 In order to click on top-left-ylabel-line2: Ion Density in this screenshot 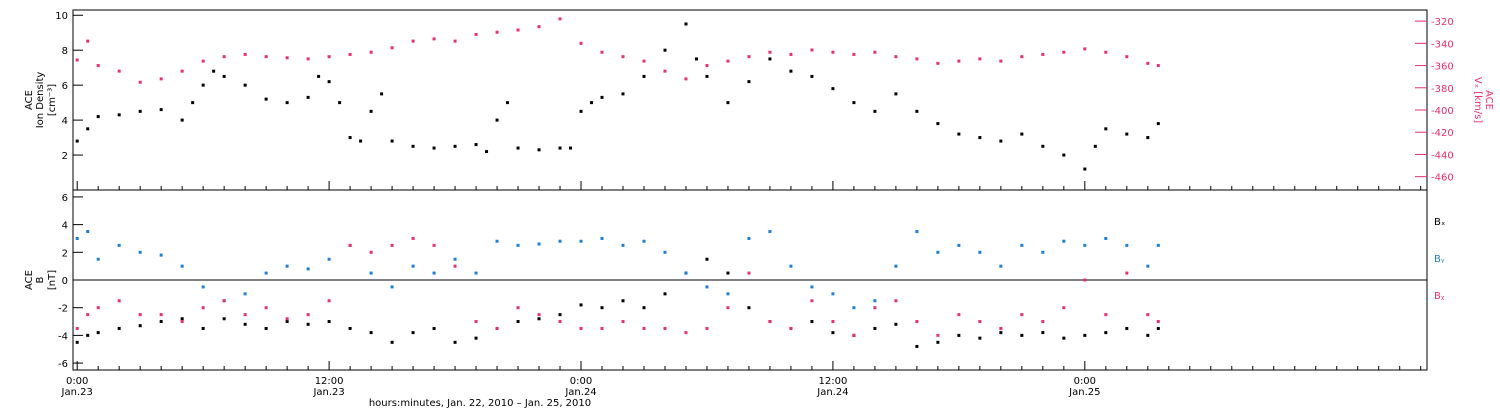, I will do `click(40, 100)`.